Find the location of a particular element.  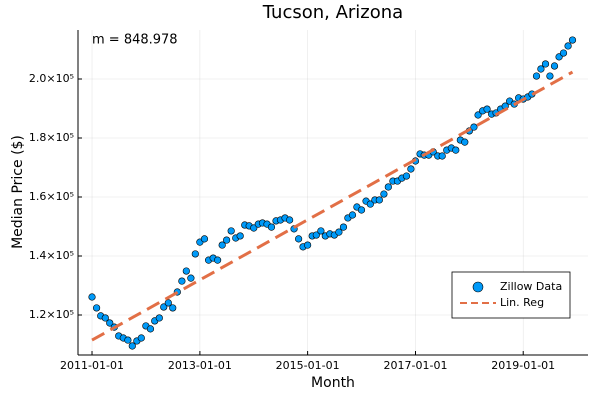

y-tick-label: 1.6×10⁵ is located at coordinates (51, 196).